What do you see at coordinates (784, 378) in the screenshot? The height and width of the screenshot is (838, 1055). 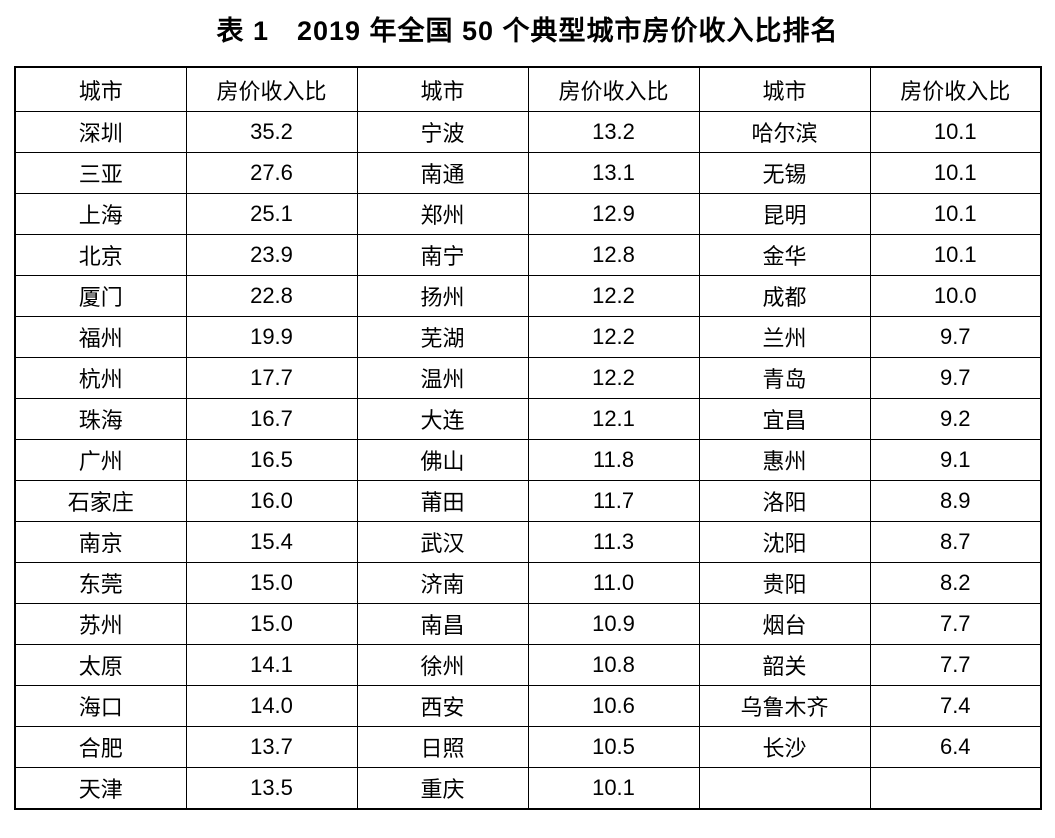 I see `city-cell: 青岛` at bounding box center [784, 378].